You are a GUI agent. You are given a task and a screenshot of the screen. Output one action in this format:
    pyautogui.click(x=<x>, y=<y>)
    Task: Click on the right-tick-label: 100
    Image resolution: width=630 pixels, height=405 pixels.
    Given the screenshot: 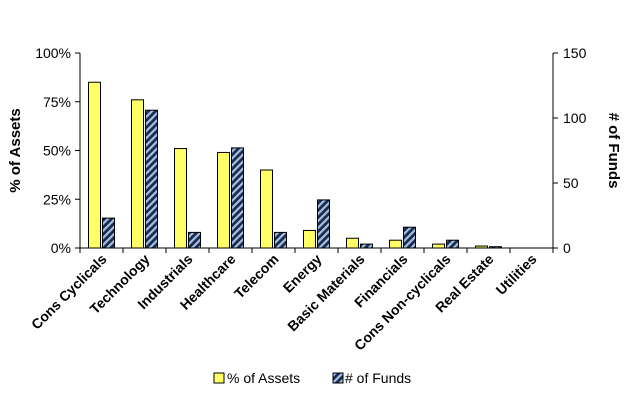 What is the action you would take?
    pyautogui.click(x=575, y=118)
    